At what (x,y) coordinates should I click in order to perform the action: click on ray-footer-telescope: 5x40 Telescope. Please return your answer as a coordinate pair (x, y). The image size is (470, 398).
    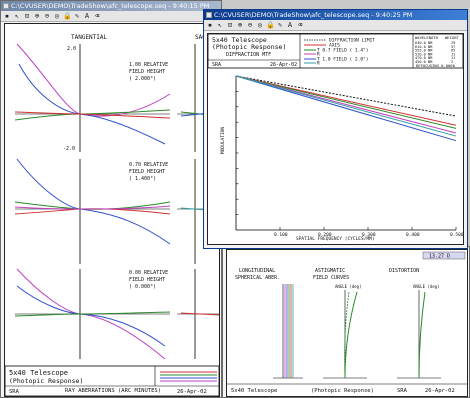
    Looking at the image, I should click on (38, 373).